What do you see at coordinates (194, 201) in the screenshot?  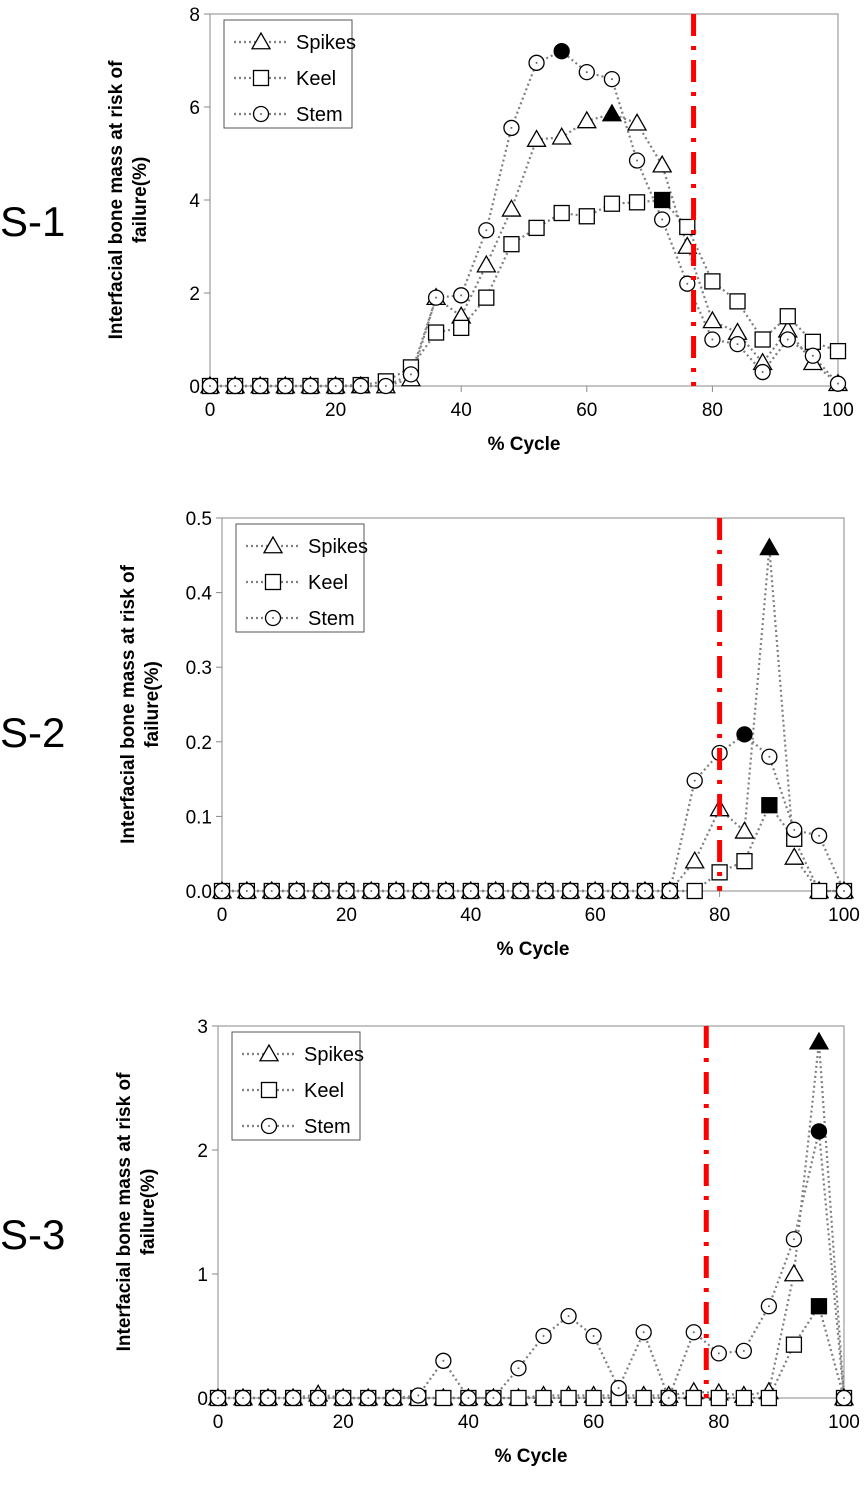 I see `y-tick-label: 4` at bounding box center [194, 201].